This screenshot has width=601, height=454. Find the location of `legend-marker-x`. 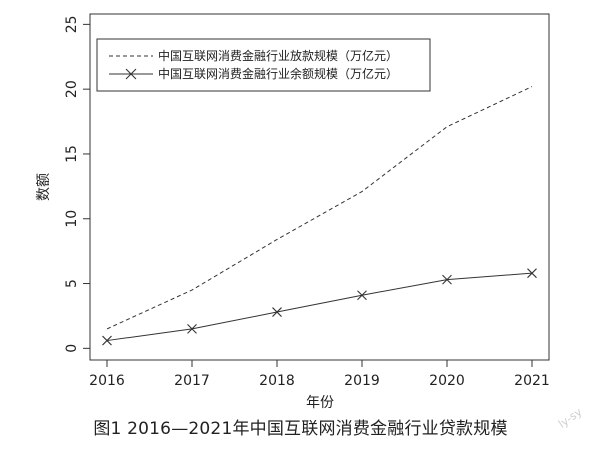

legend-marker-x is located at coordinates (131, 74).